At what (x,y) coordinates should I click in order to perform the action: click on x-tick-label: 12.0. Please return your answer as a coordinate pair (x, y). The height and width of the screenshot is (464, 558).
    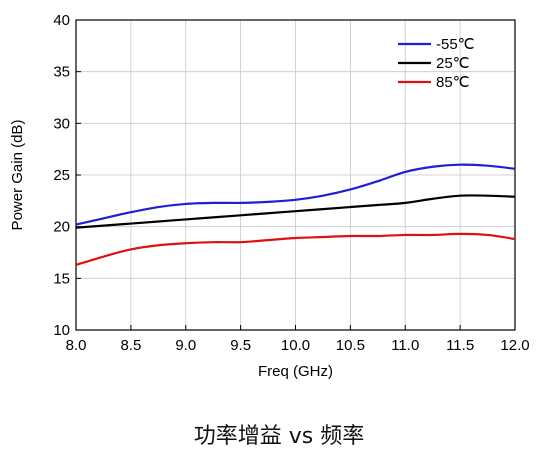
    Looking at the image, I should click on (514, 345).